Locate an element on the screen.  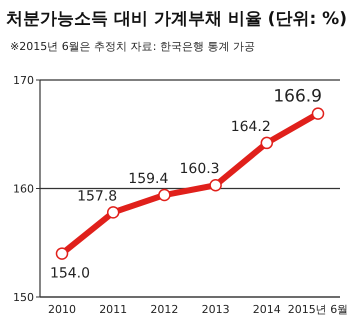
x-tick-label: 2012 is located at coordinates (164, 309).